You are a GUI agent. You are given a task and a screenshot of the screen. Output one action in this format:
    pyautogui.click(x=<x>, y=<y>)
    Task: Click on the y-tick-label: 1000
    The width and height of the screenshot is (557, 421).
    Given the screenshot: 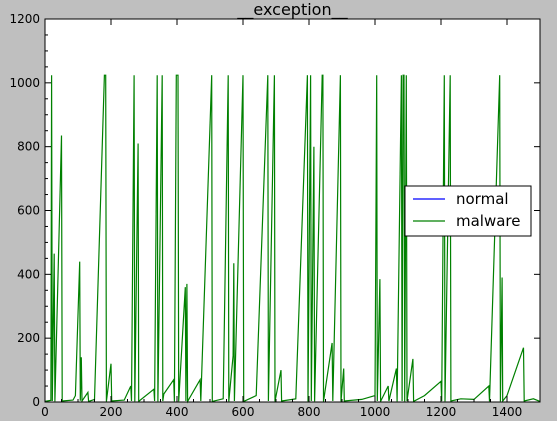 What is the action you would take?
    pyautogui.click(x=24, y=83)
    